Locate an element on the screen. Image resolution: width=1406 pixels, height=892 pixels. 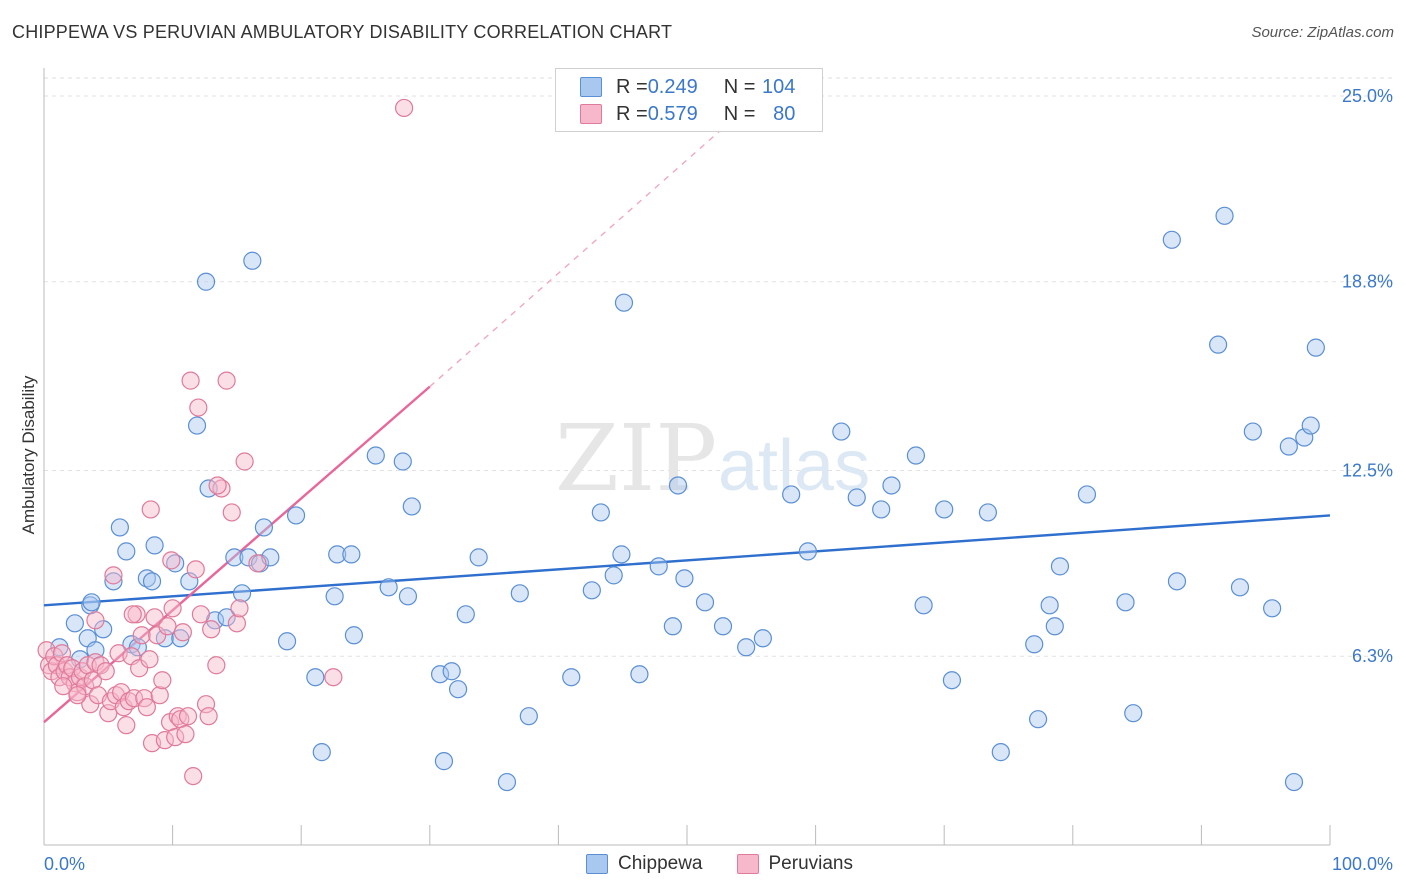
legend-r-value: 0.579 is located at coordinates (672, 113).